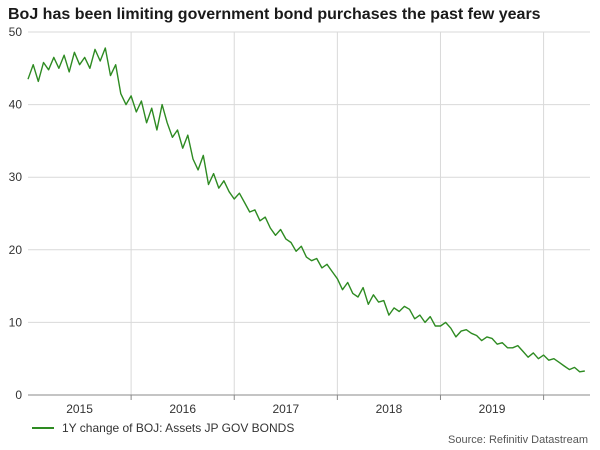 The height and width of the screenshot is (450, 600). I want to click on axes, so click(309, 397).